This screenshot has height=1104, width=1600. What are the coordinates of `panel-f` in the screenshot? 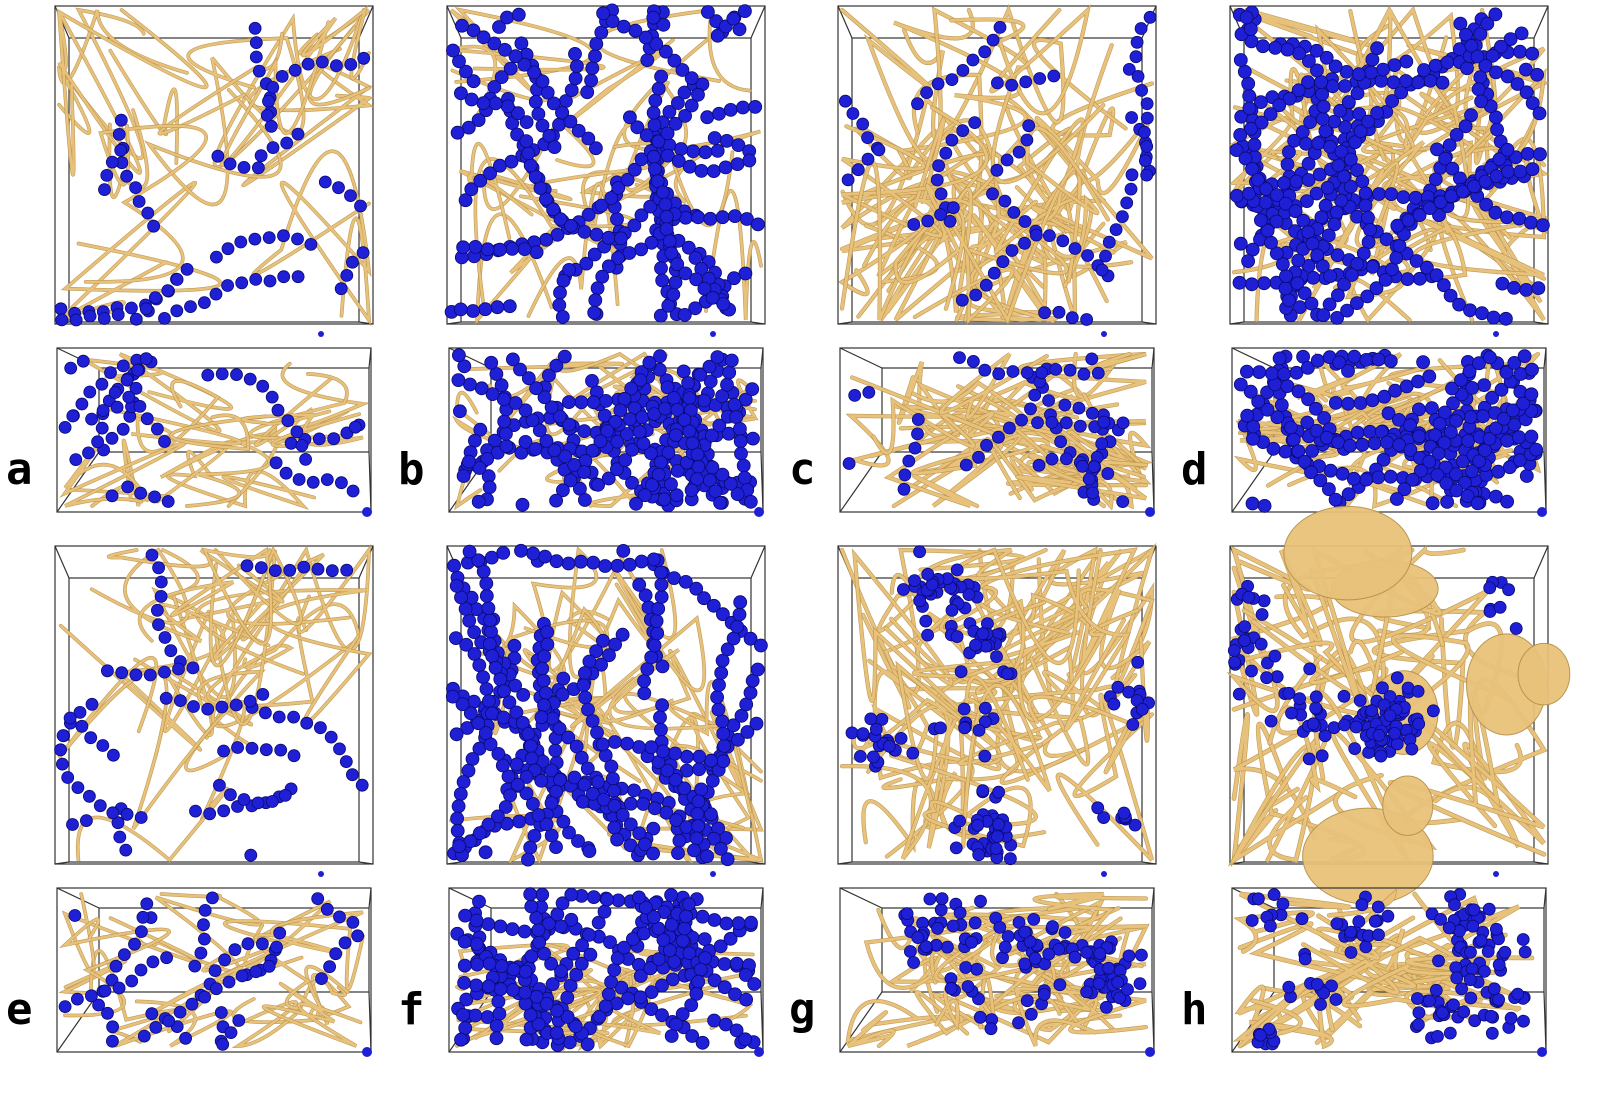 It's located at (606, 800).